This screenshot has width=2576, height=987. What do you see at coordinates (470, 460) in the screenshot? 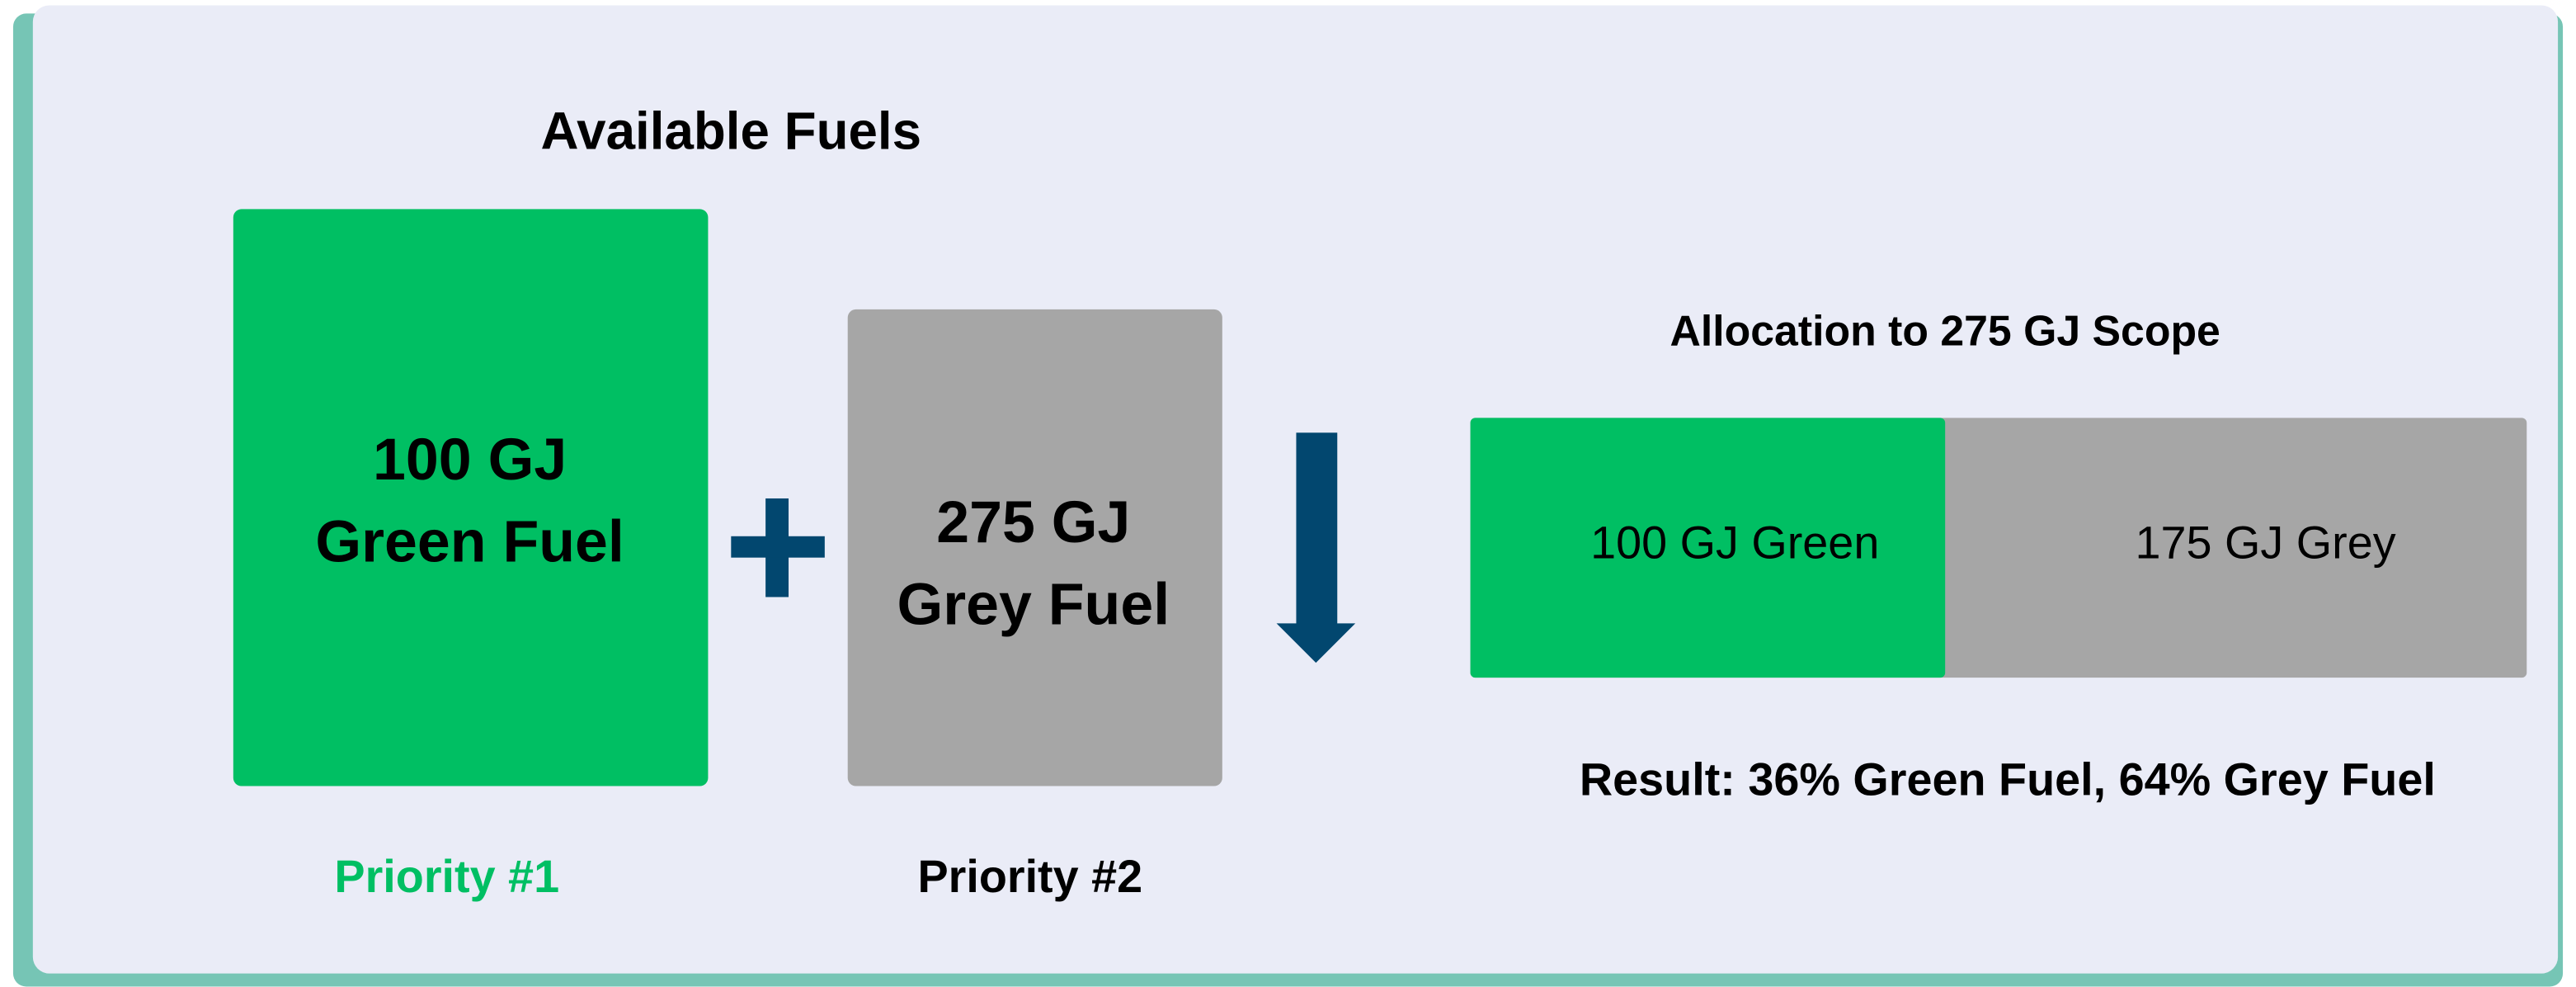
I see `fuel-amount: 100 GJ` at bounding box center [470, 460].